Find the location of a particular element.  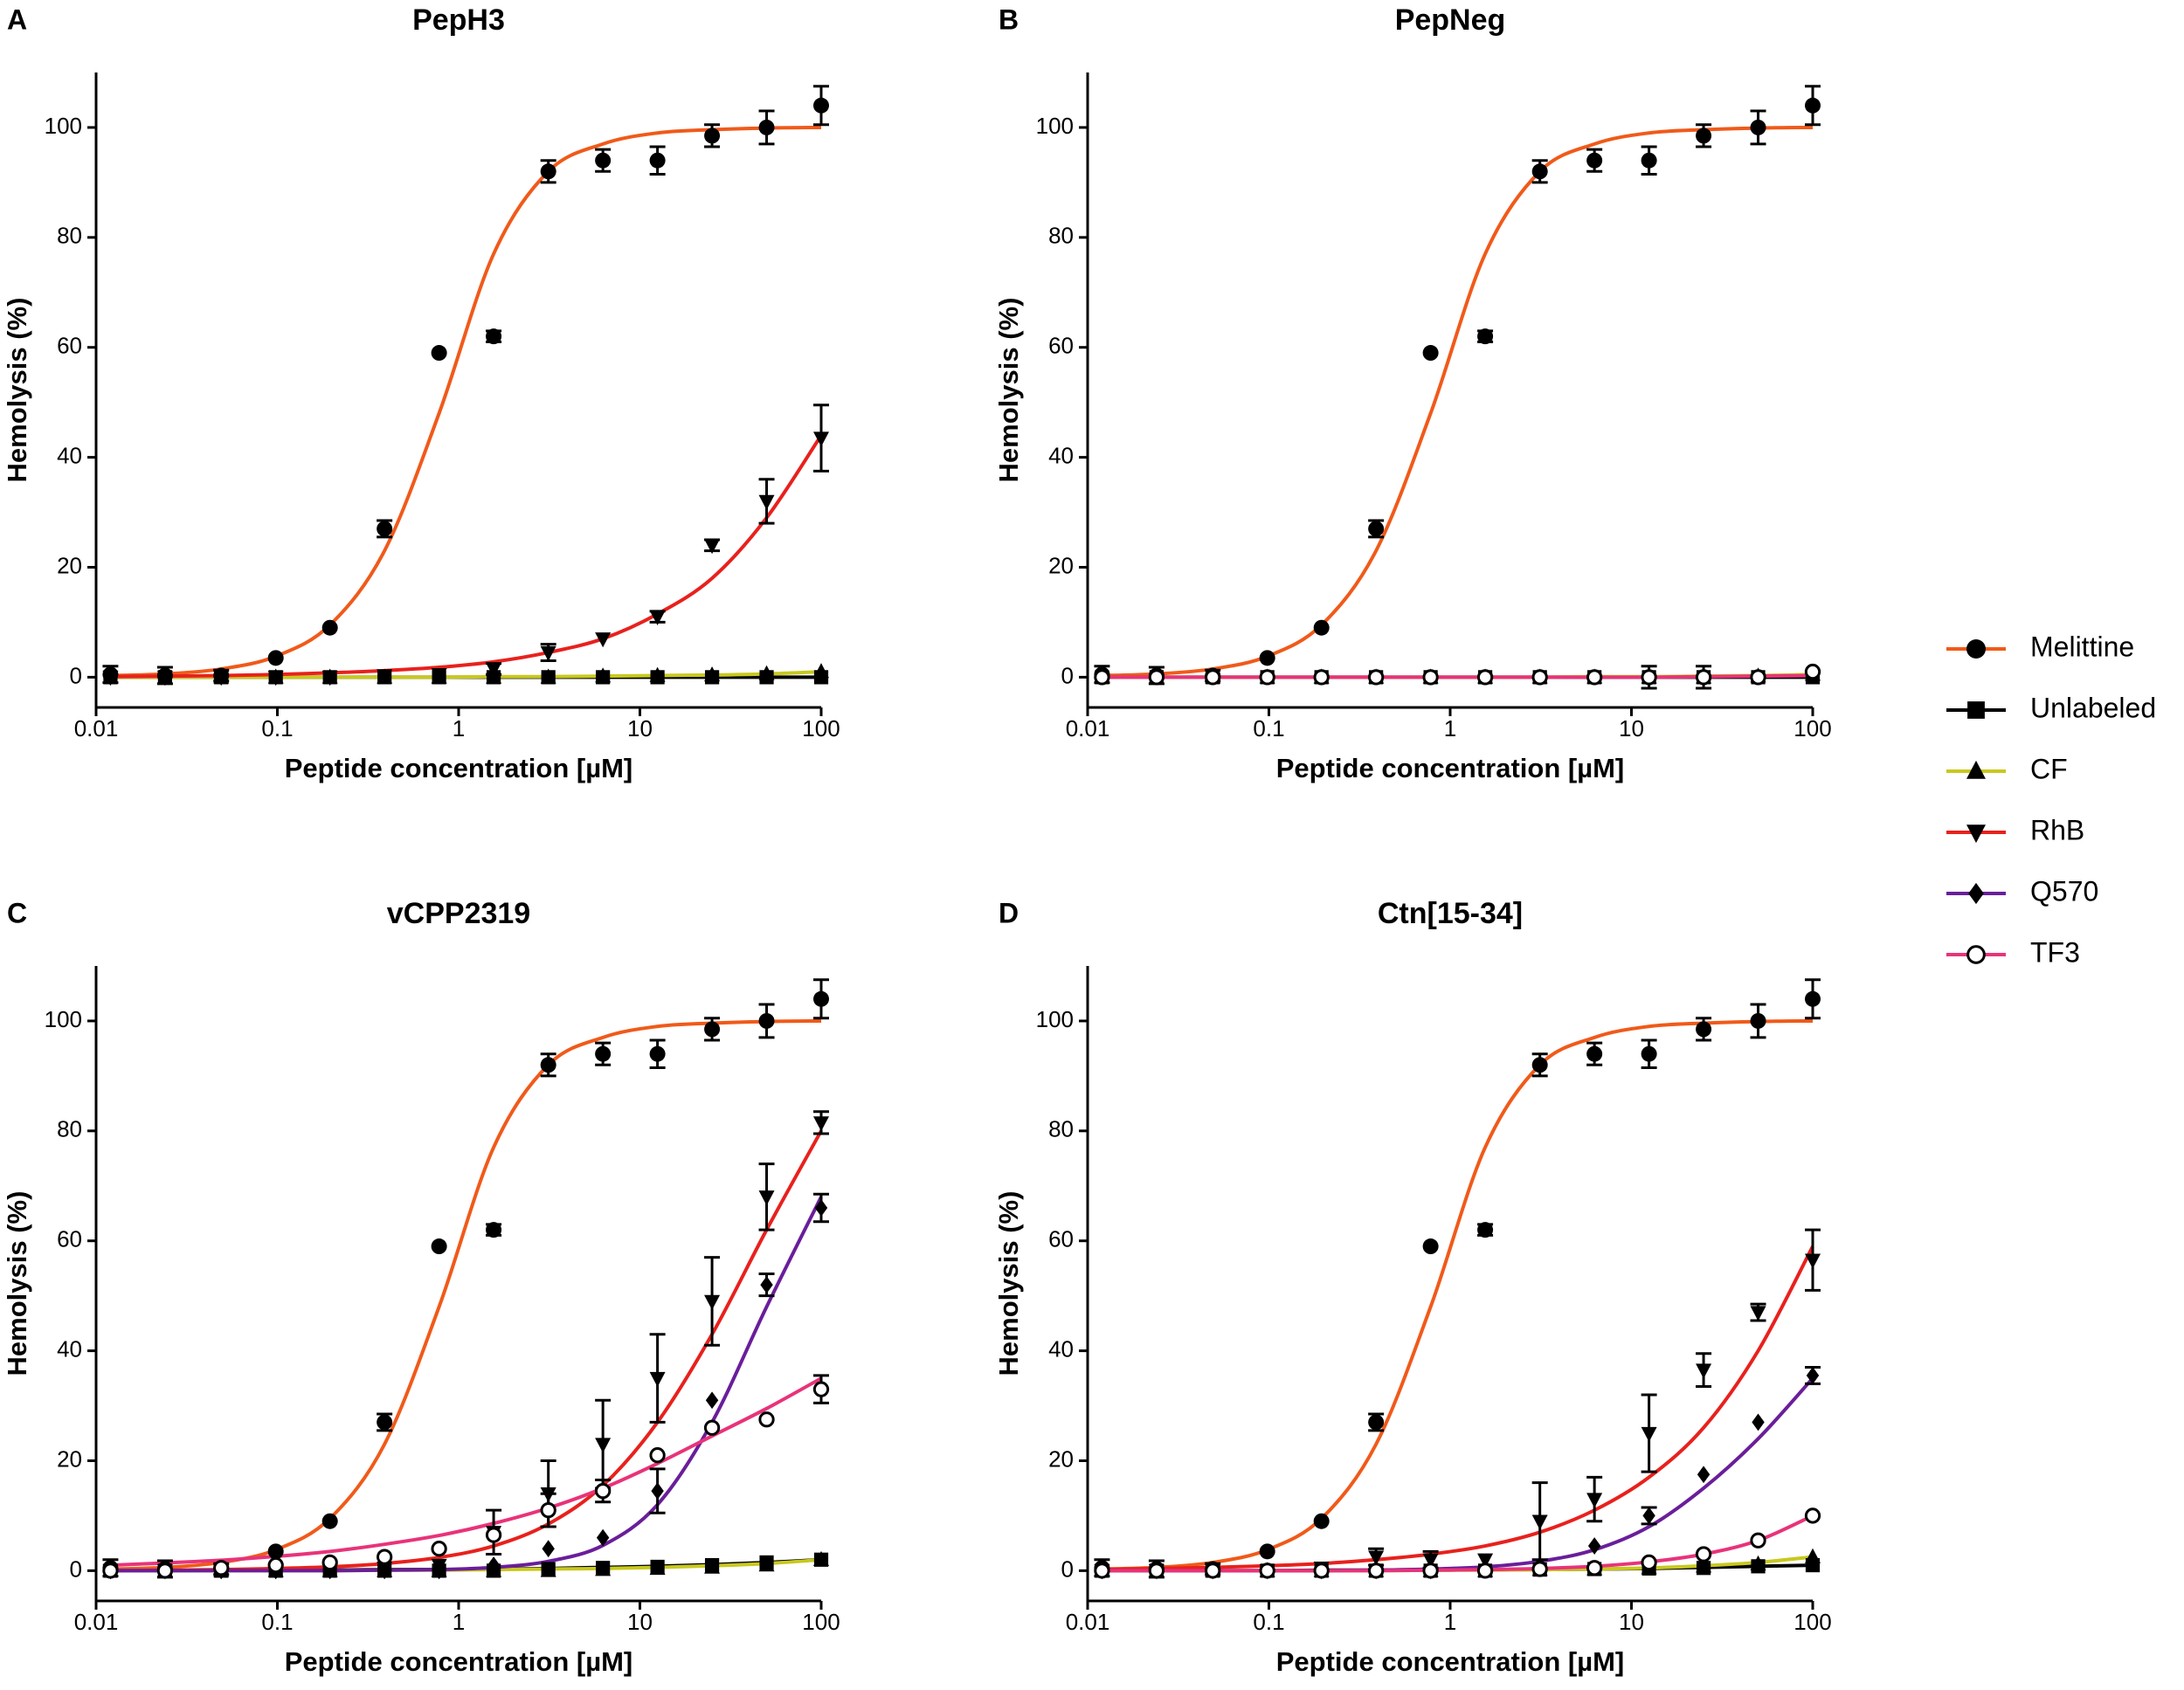

y-axis-label: Hemolysis (%) is located at coordinates (17, 390).